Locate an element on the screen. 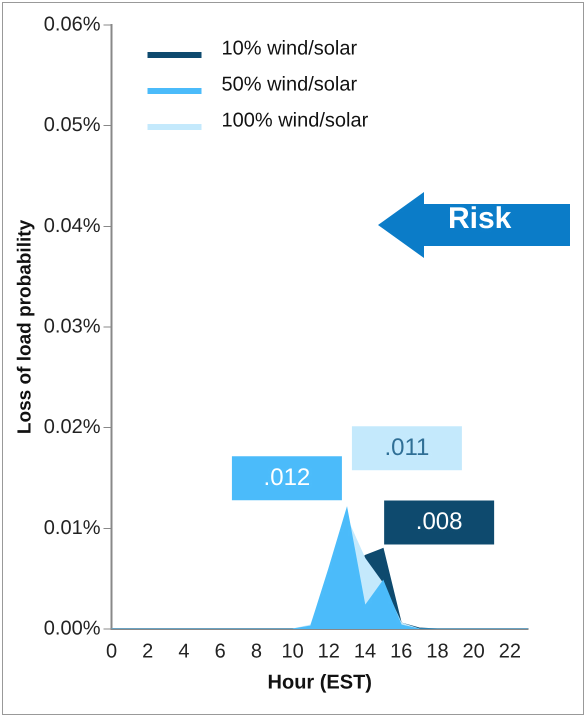  data-label: .011 is located at coordinates (407, 447).